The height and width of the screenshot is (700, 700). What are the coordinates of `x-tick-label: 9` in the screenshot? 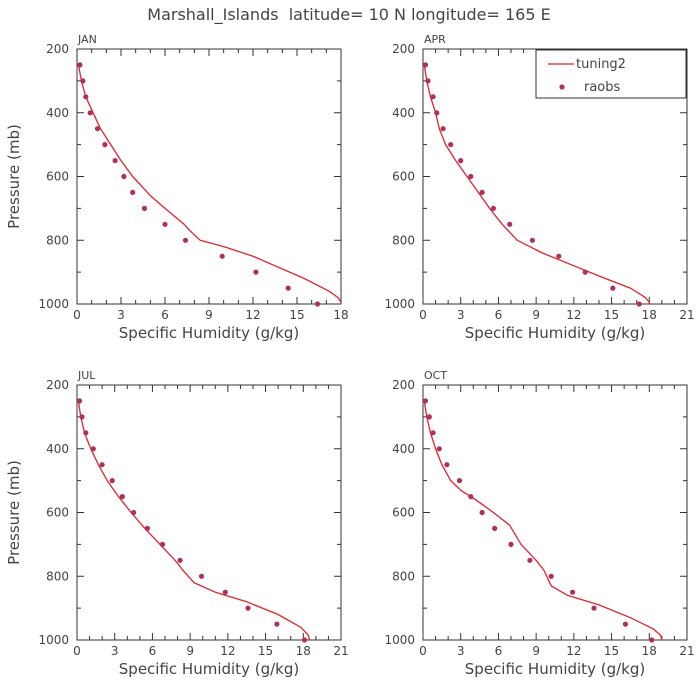 It's located at (209, 315).